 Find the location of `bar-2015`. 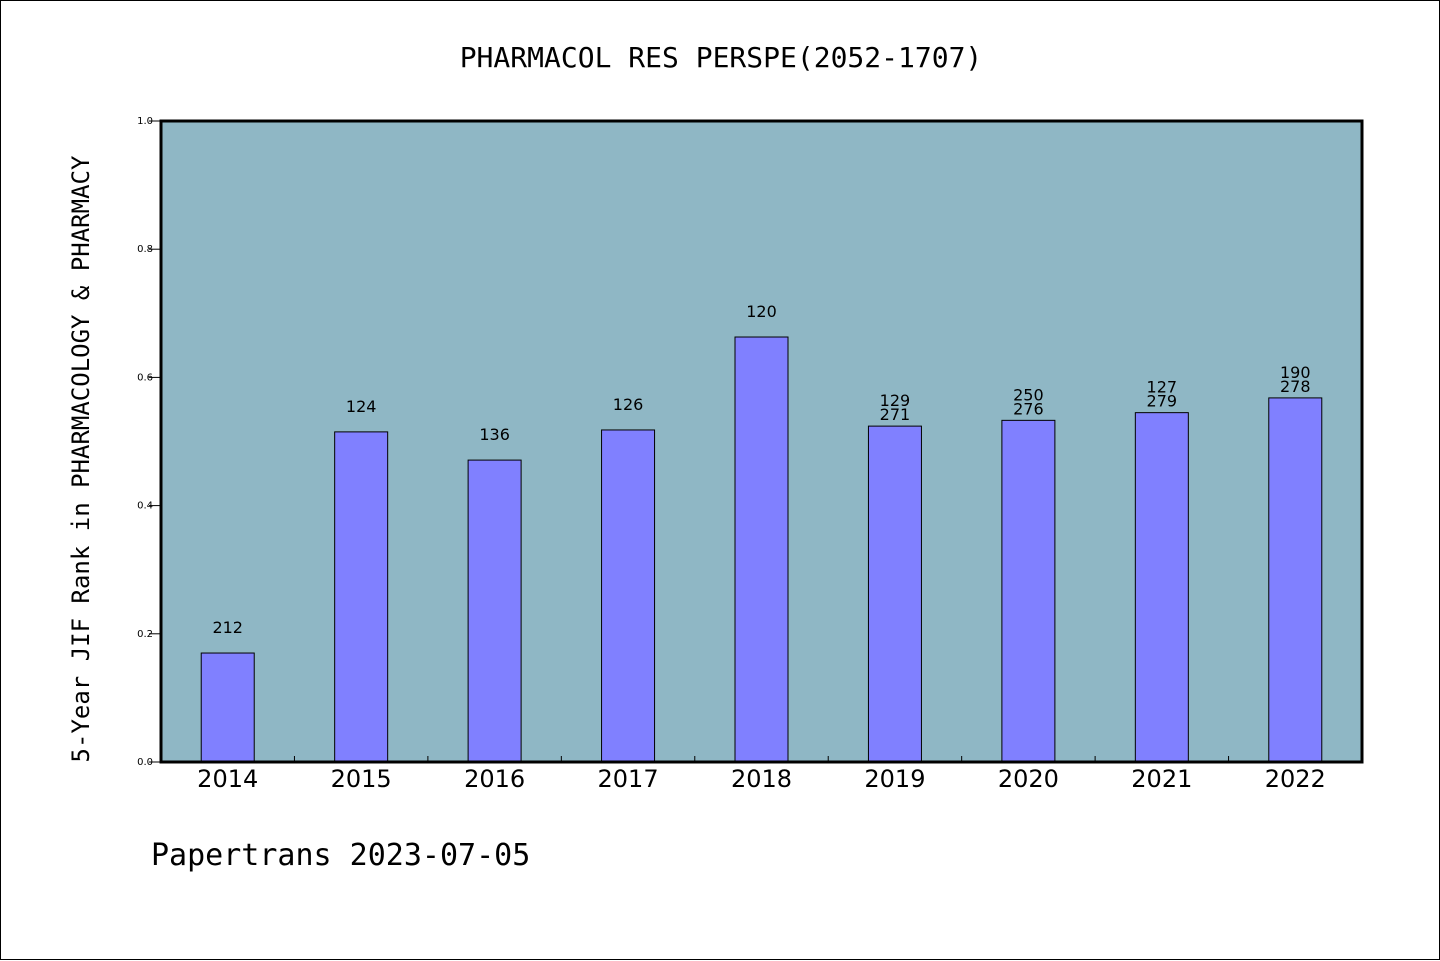

bar-2015 is located at coordinates (361, 597).